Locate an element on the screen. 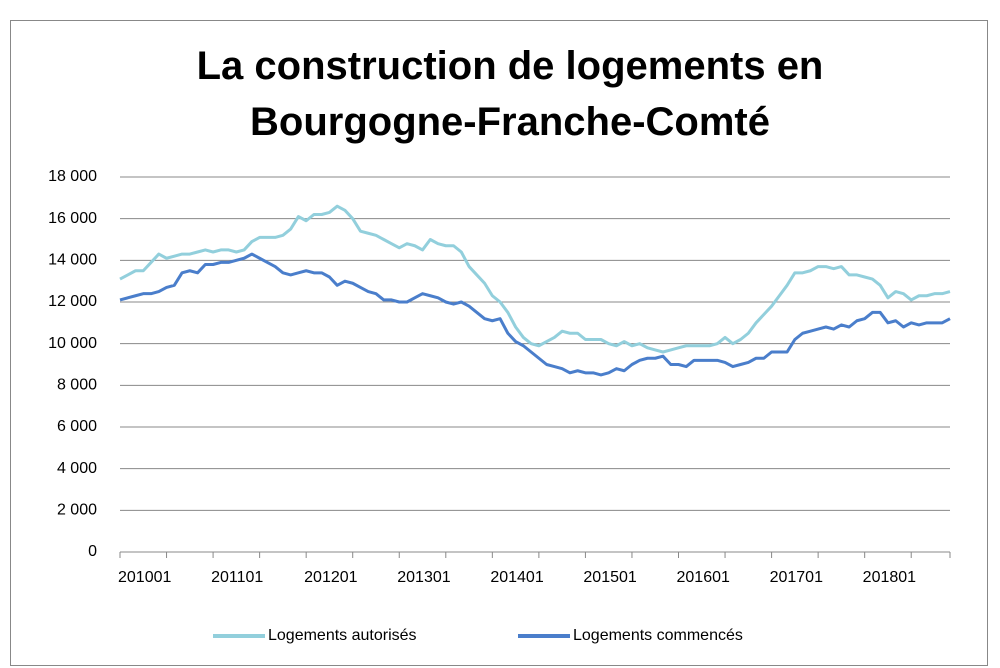 This screenshot has height=668, width=1000. x-tick-label: 201501 is located at coordinates (609, 577).